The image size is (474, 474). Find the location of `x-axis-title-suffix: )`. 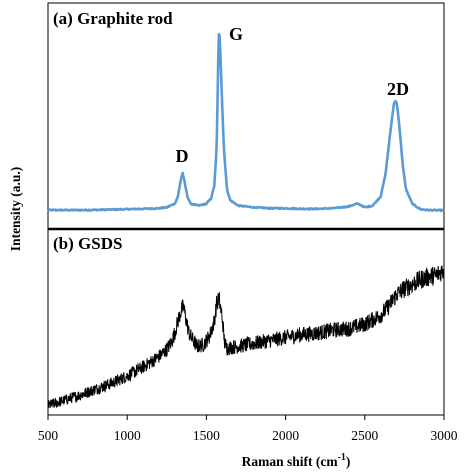

x-axis-title-suffix: ) is located at coordinates (348, 461).